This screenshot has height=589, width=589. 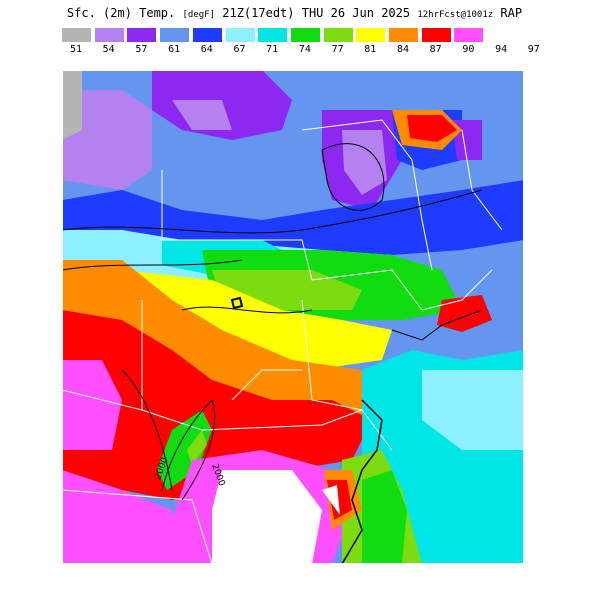 I want to click on legend-label: 94, so click(x=501, y=49).